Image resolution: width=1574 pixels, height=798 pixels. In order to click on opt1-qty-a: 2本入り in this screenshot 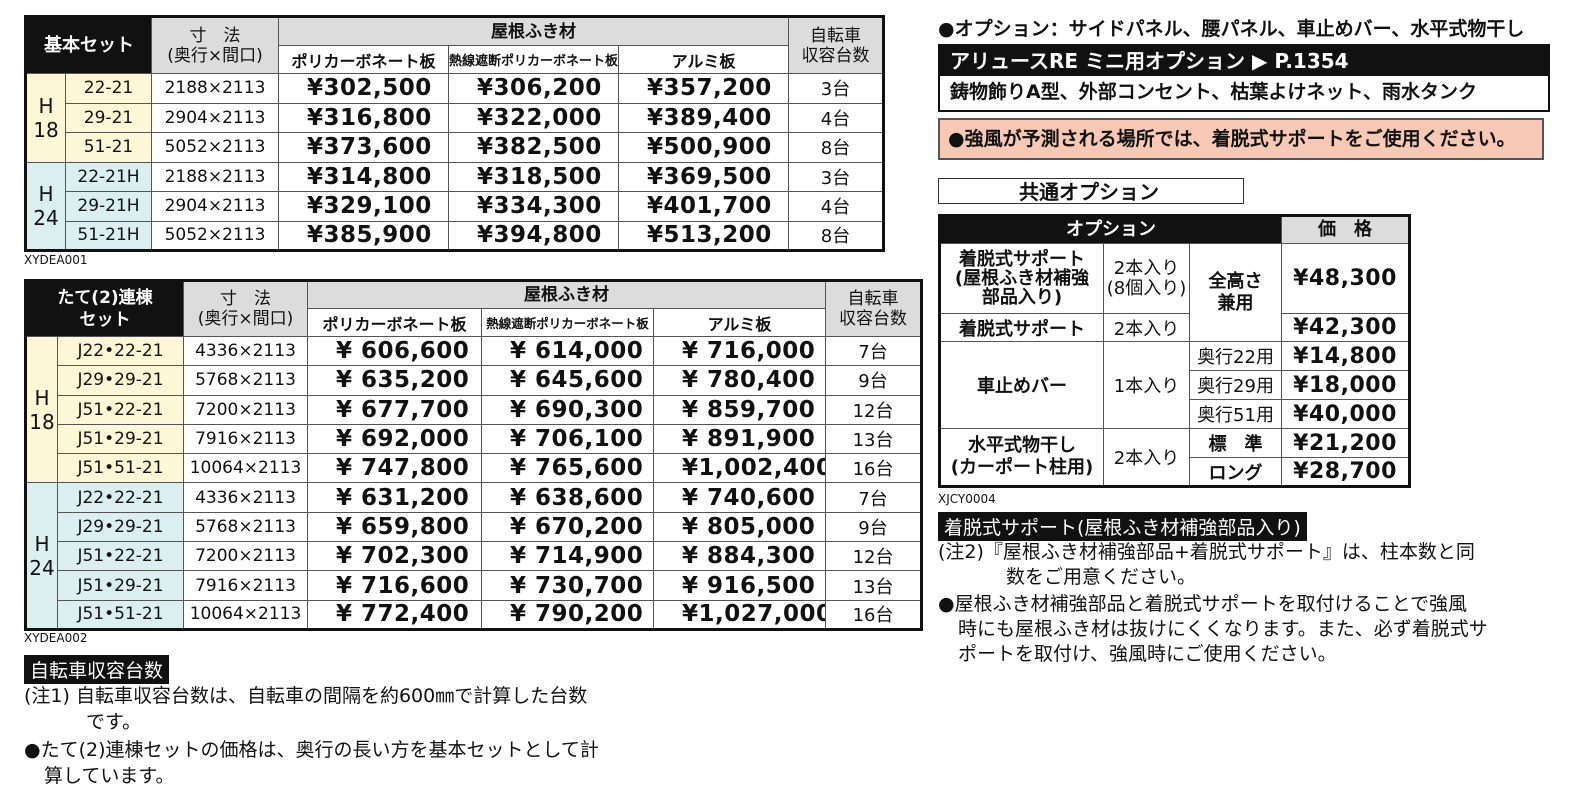, I will do `click(1146, 268)`.